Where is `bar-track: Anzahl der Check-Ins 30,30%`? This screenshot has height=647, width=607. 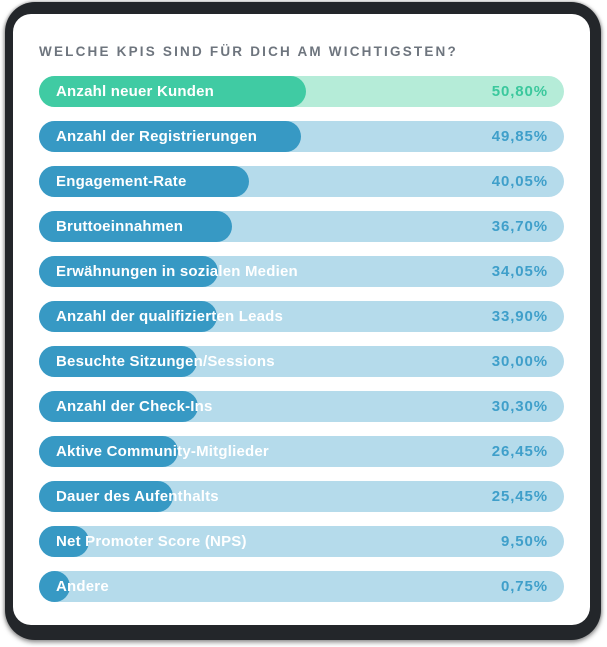 bar-track: Anzahl der Check-Ins 30,30% is located at coordinates (301, 406).